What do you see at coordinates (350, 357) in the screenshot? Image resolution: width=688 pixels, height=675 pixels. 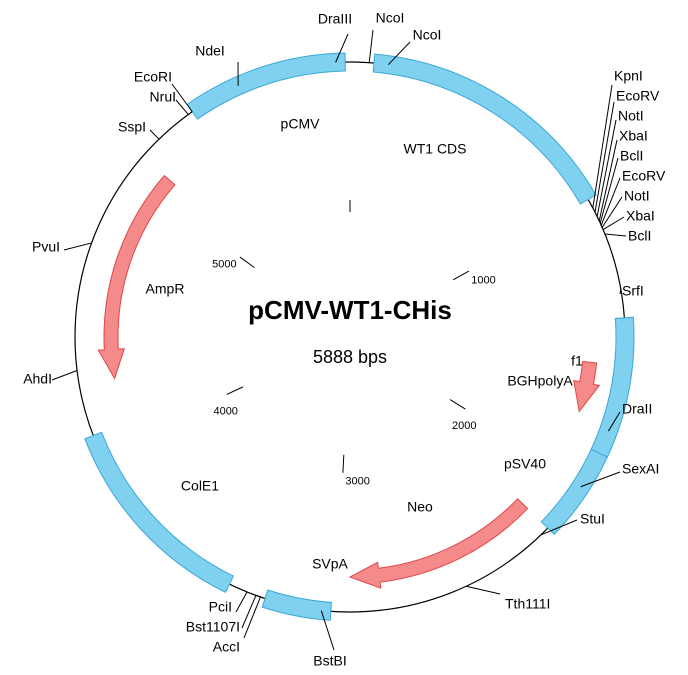 I see `size: 5888 bps` at bounding box center [350, 357].